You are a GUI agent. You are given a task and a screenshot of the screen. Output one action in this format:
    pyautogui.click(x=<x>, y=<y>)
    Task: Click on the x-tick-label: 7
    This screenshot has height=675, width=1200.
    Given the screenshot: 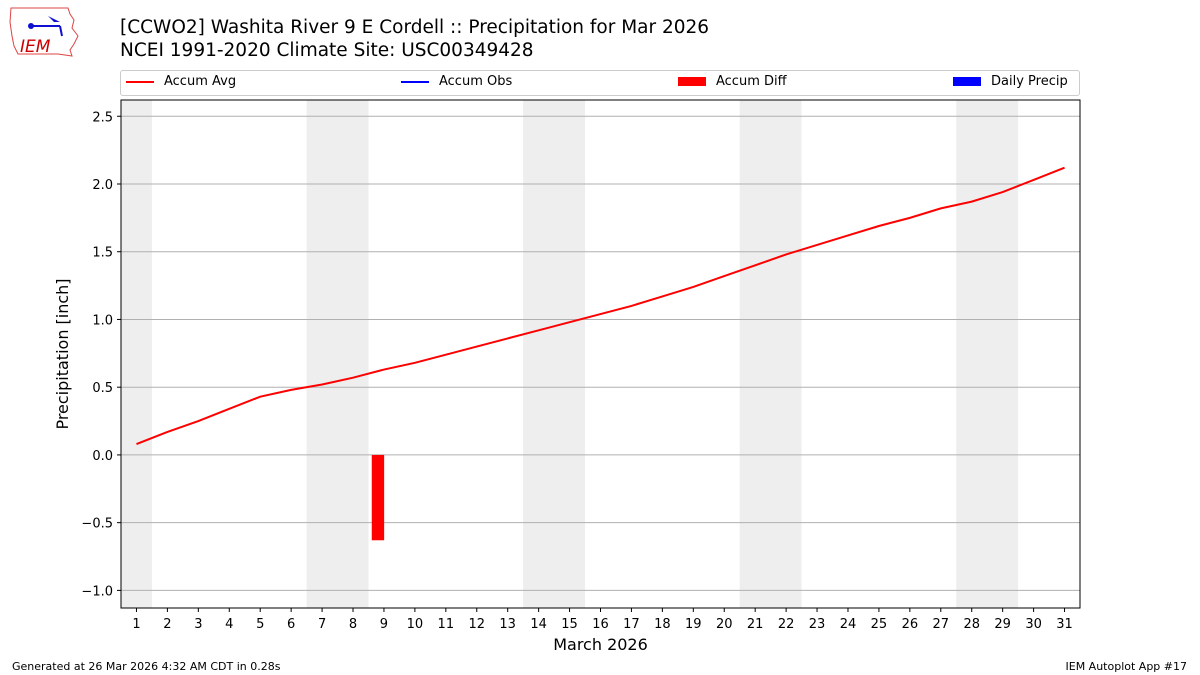 What is the action you would take?
    pyautogui.click(x=322, y=624)
    